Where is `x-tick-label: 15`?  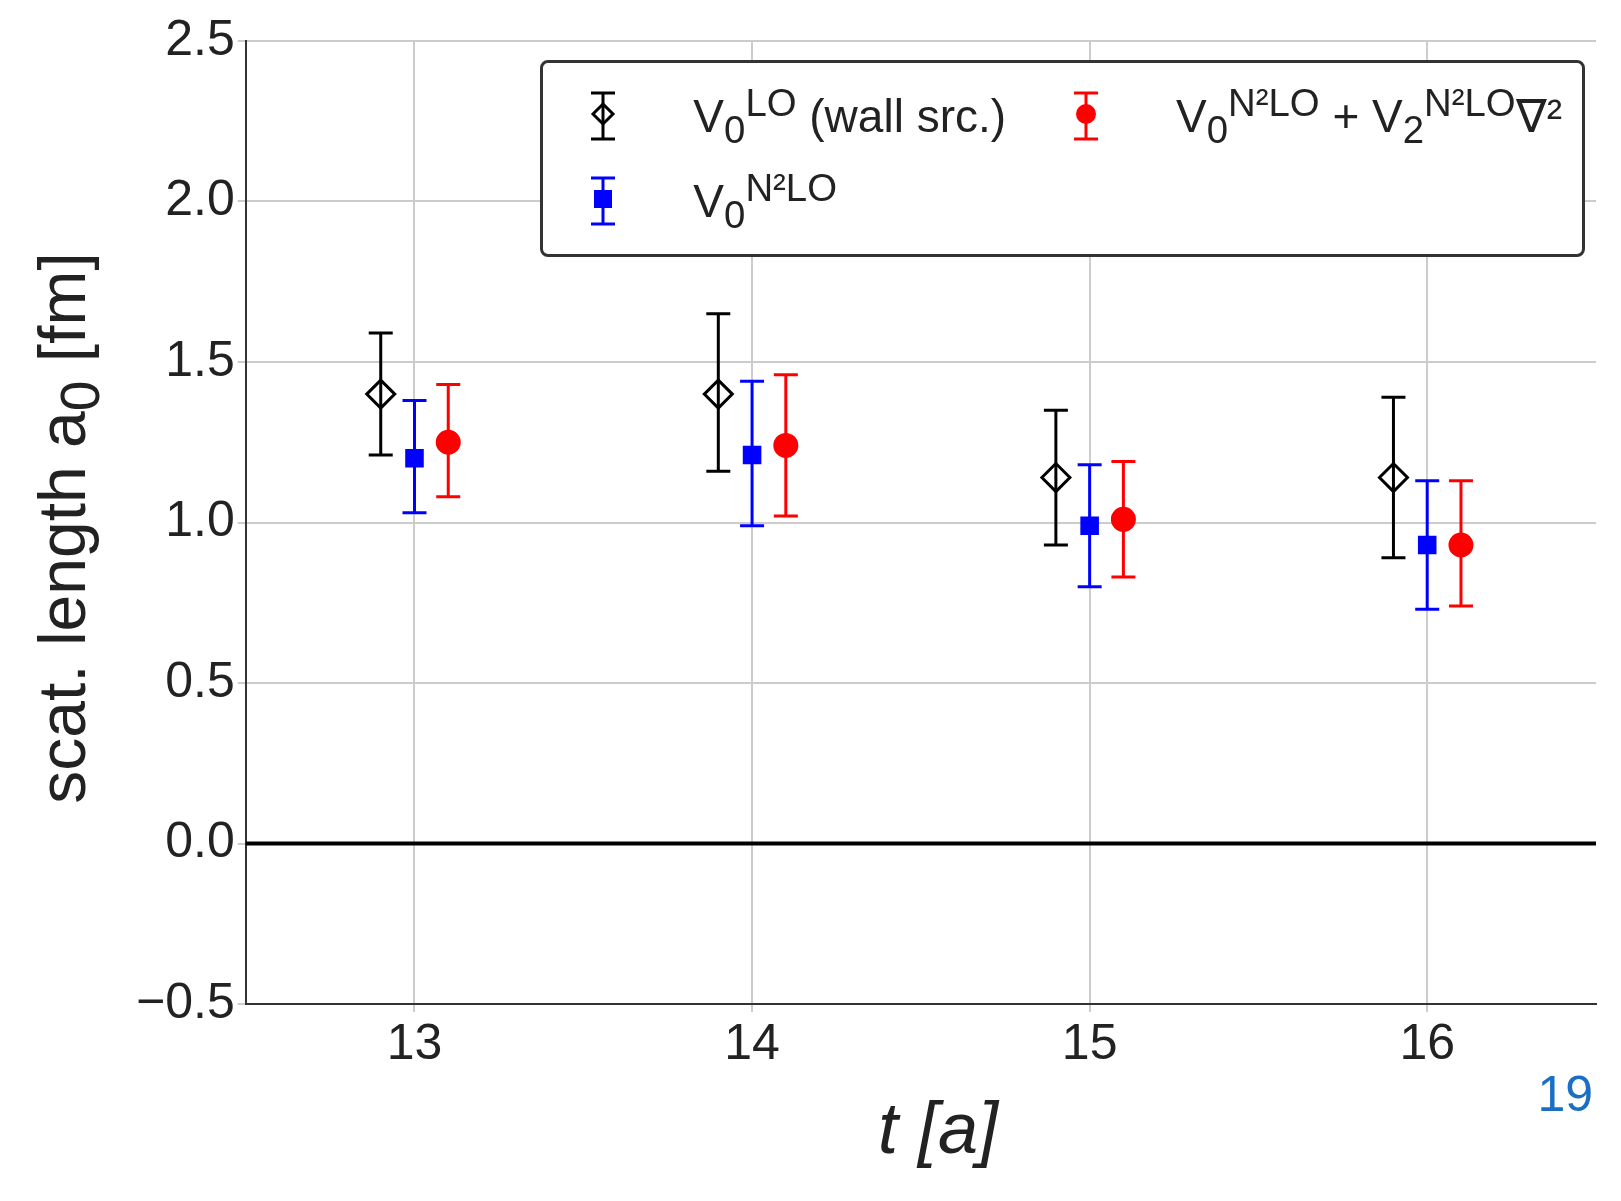
x-tick-label: 15 is located at coordinates (1089, 1041).